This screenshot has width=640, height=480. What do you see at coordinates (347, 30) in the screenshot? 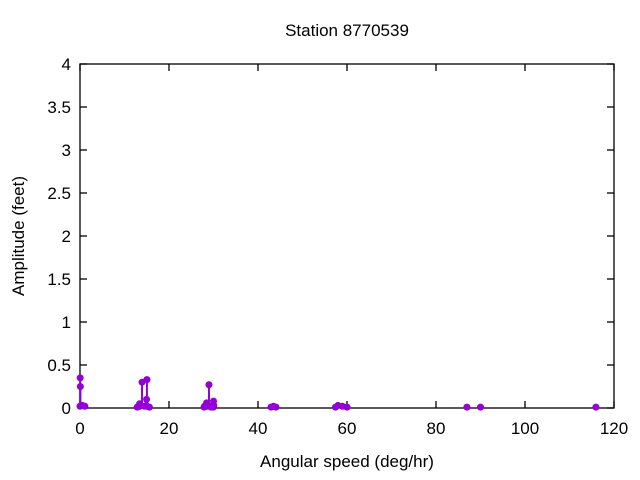
I see `chart-title: Station 8770539` at bounding box center [347, 30].